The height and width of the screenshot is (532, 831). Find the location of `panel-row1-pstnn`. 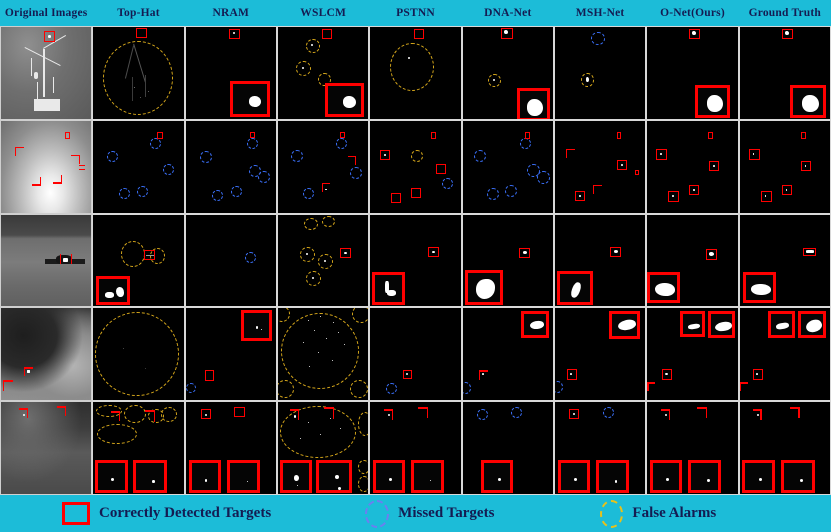

panel-row1-pstnn is located at coordinates (415, 73).